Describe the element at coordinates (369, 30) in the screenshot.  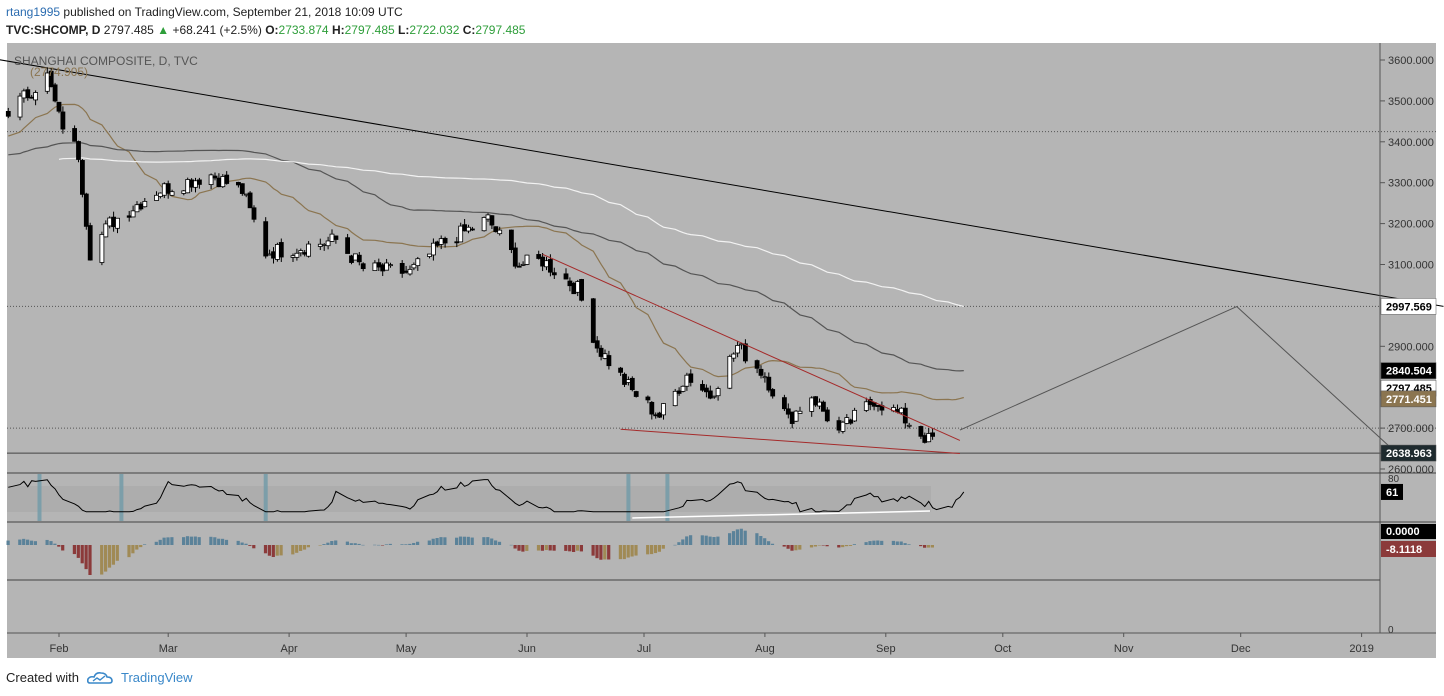
I see `high-value: 2797.485` at that location.